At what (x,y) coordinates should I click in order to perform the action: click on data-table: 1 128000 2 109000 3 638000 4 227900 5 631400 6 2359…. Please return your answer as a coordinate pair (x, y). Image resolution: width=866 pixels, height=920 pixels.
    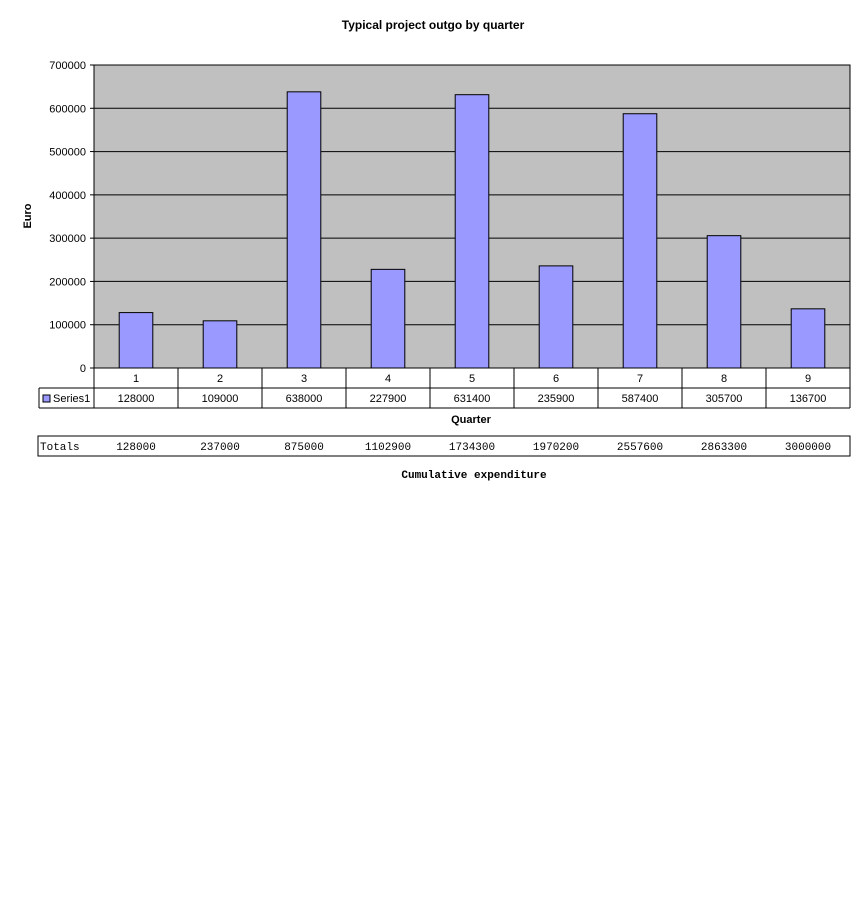
    Looking at the image, I should click on (444, 388).